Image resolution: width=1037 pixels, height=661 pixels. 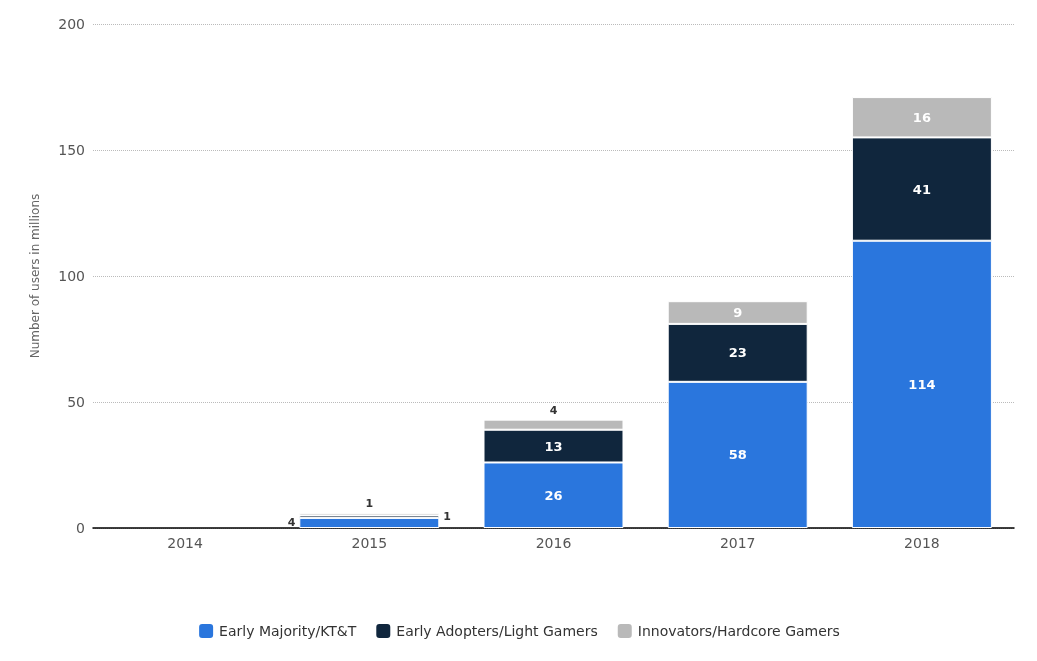 I want to click on bar, so click(x=369, y=522).